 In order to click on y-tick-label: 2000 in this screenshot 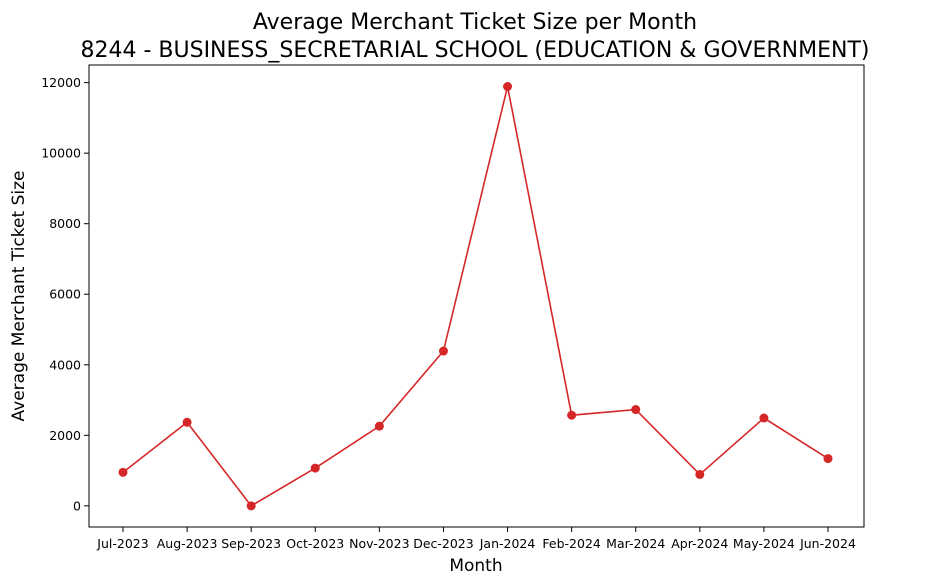, I will do `click(65, 435)`.